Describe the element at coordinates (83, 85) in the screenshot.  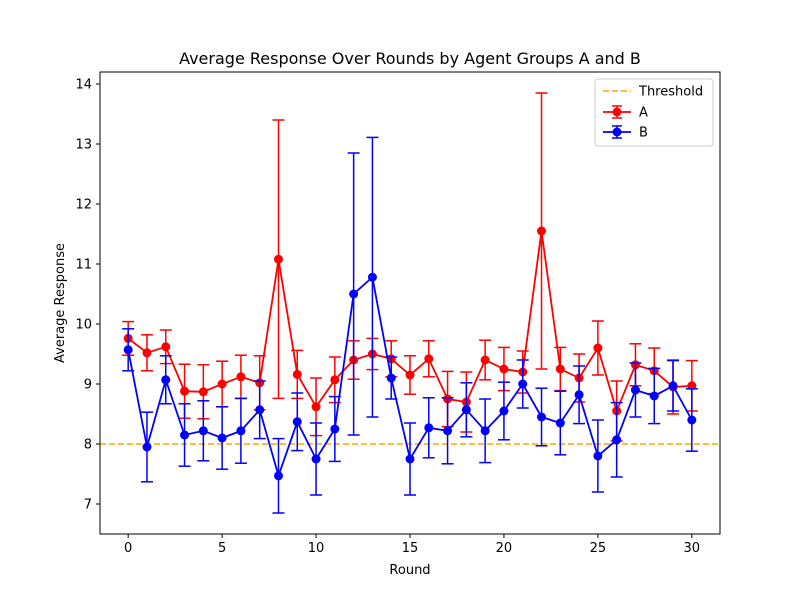
I see `y-tick-label: 14` at that location.